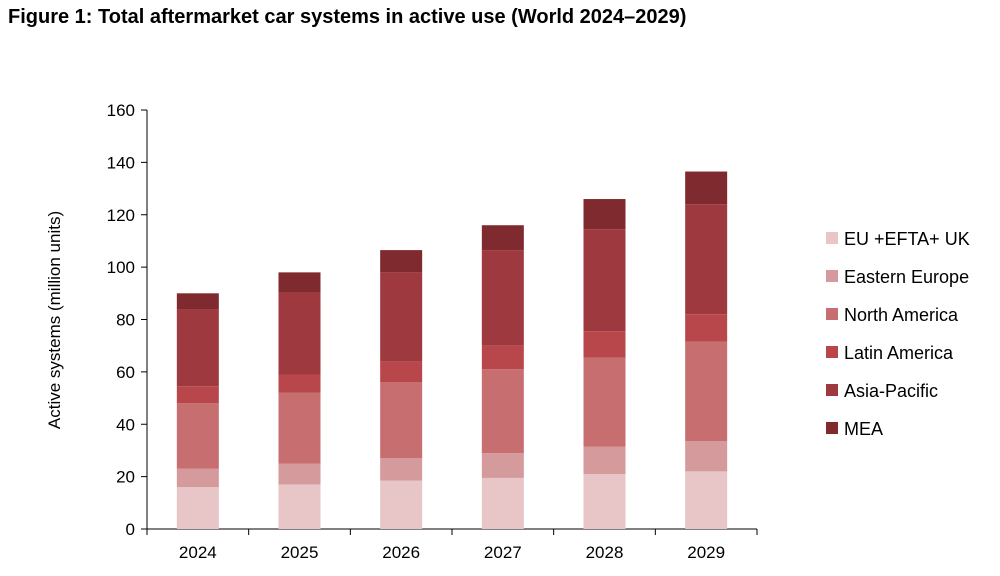  I want to click on legend-item: Eastern Europe, so click(897, 277).